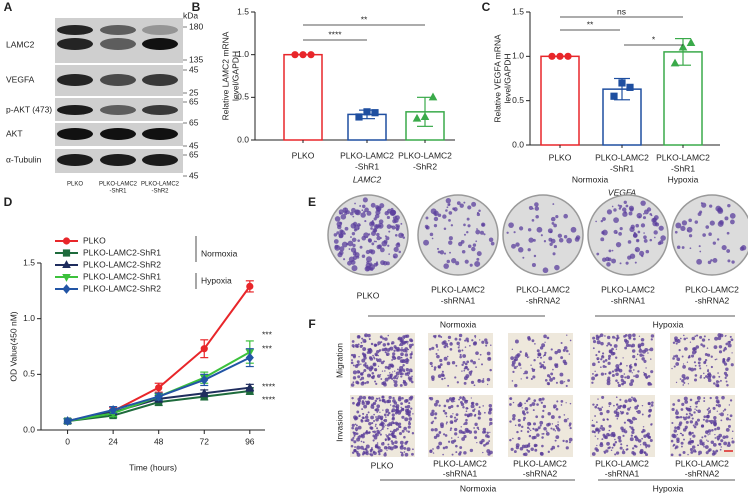 This screenshot has width=748, height=494. What do you see at coordinates (335, 34) in the screenshot?
I see `significance-label: ****` at bounding box center [335, 34].